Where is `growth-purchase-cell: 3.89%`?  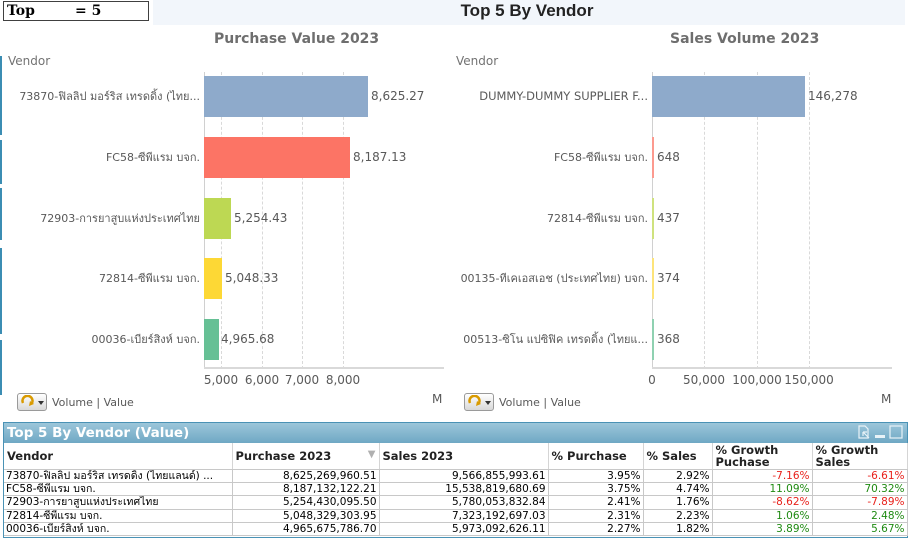 growth-purchase-cell: 3.89% is located at coordinates (762, 529).